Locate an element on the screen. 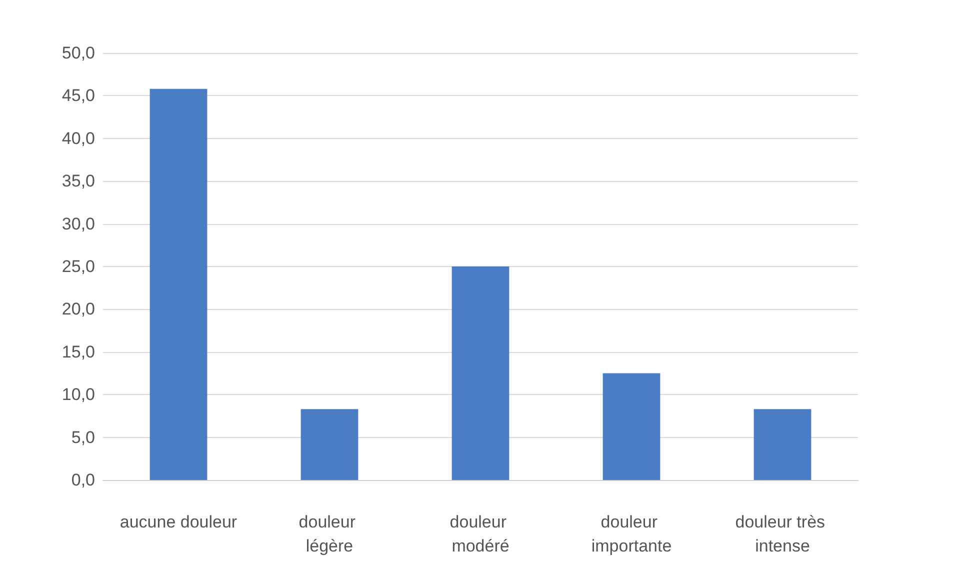  y-tick-label: 35,0 is located at coordinates (78, 181).